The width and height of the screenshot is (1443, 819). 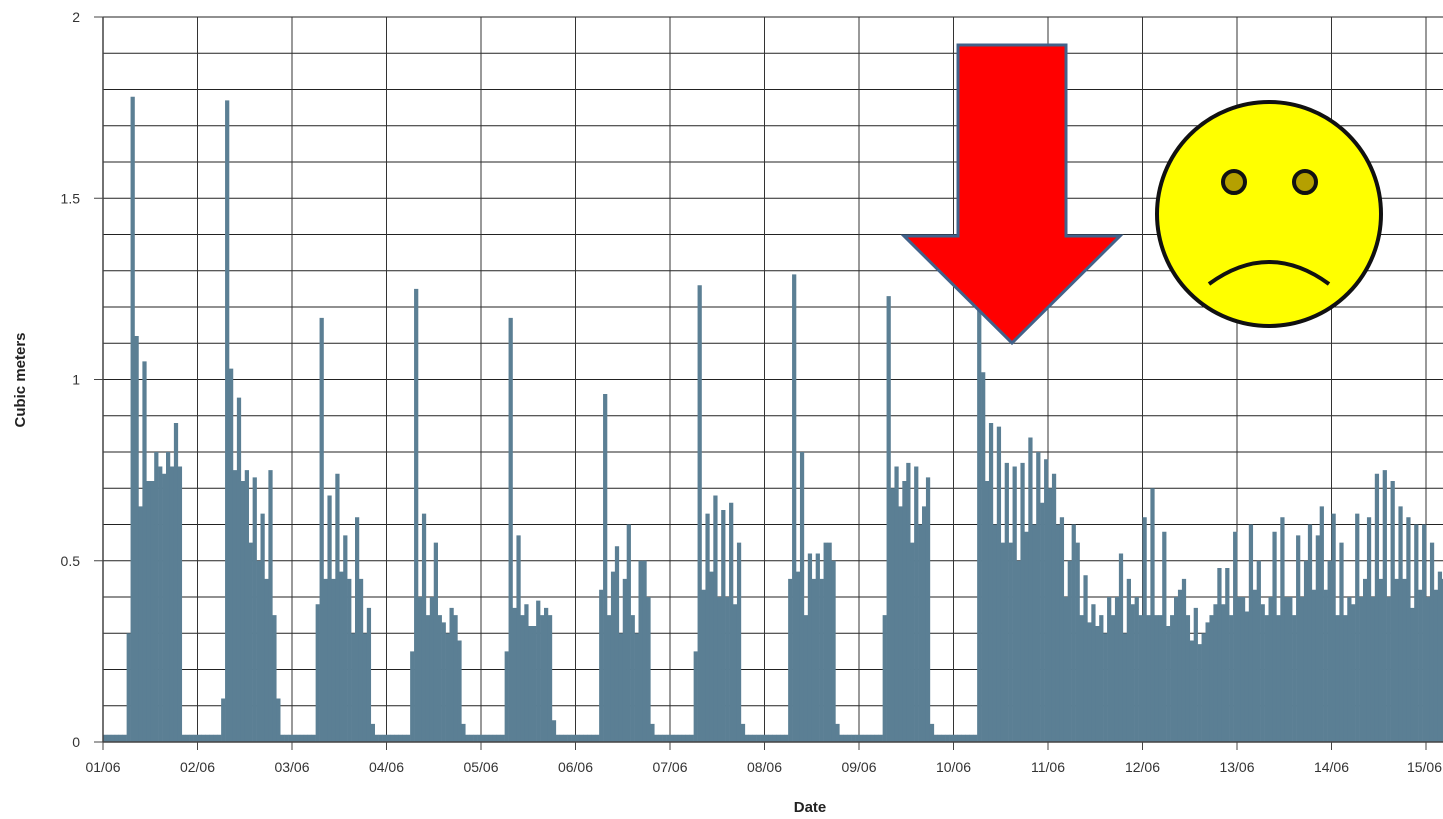 What do you see at coordinates (102, 767) in the screenshot?
I see `x-tick-label: 01/06` at bounding box center [102, 767].